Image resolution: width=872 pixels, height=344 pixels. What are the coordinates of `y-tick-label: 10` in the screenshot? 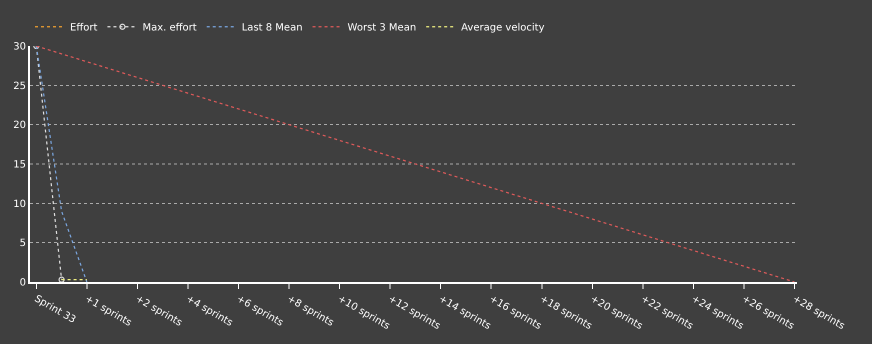 It's located at (19, 204).